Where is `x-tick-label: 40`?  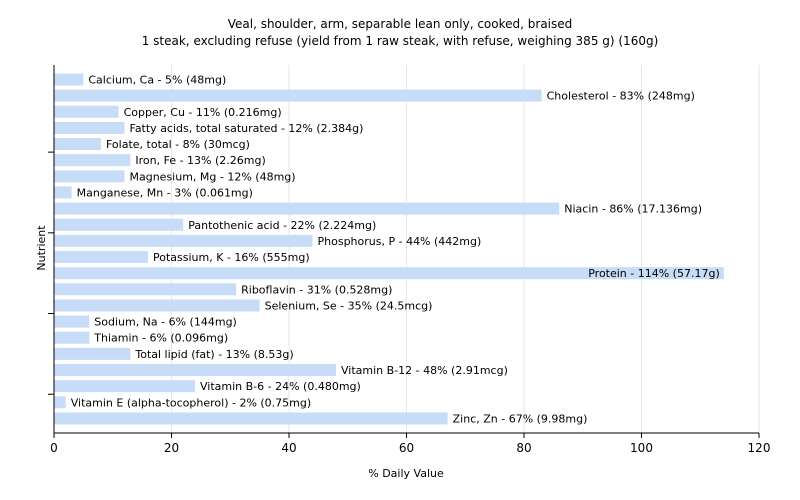 x-tick-label: 40 is located at coordinates (288, 448).